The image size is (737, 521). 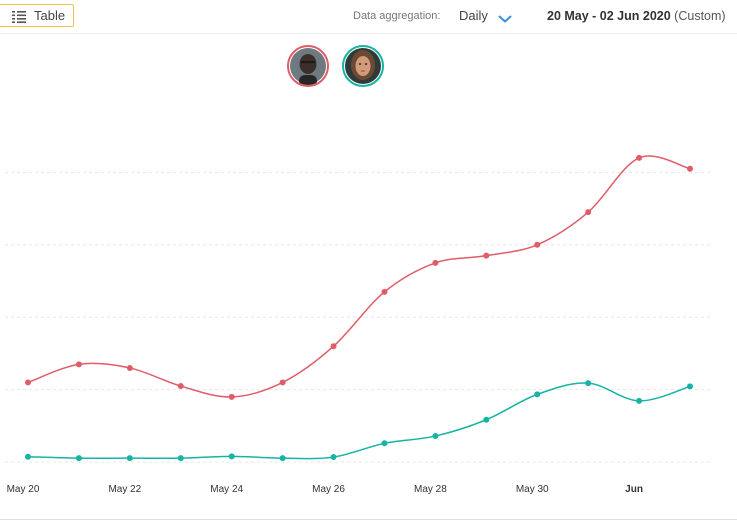 What do you see at coordinates (363, 66) in the screenshot?
I see `person-2-avatar` at bounding box center [363, 66].